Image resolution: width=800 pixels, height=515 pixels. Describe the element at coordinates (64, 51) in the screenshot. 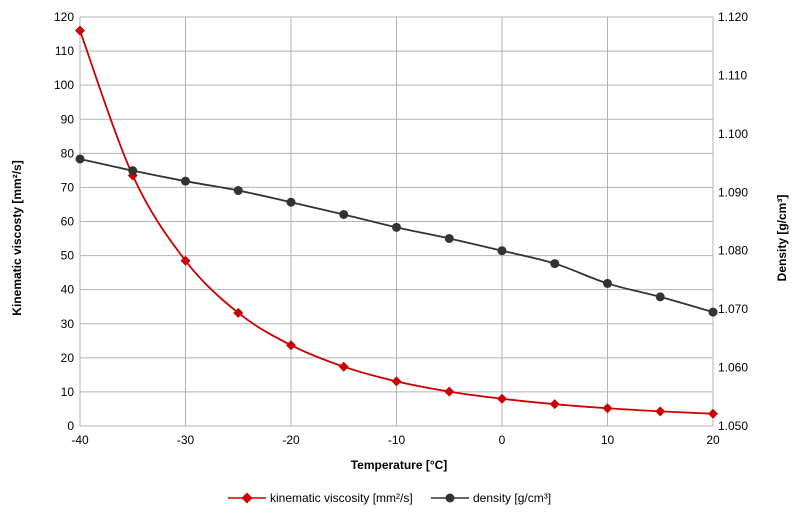

I see `y-left-tick-label: 110` at that location.